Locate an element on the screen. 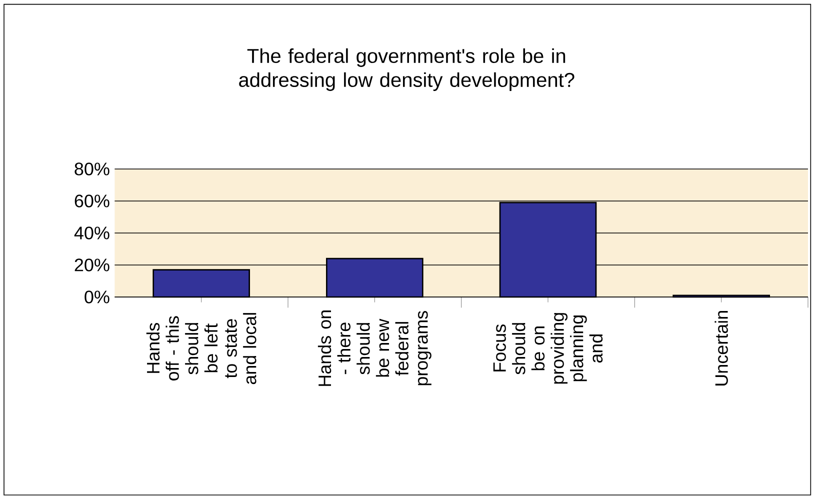 Image resolution: width=815 pixels, height=499 pixels. x-tick-label: Focus should be on providing planning and is located at coordinates (548, 348).